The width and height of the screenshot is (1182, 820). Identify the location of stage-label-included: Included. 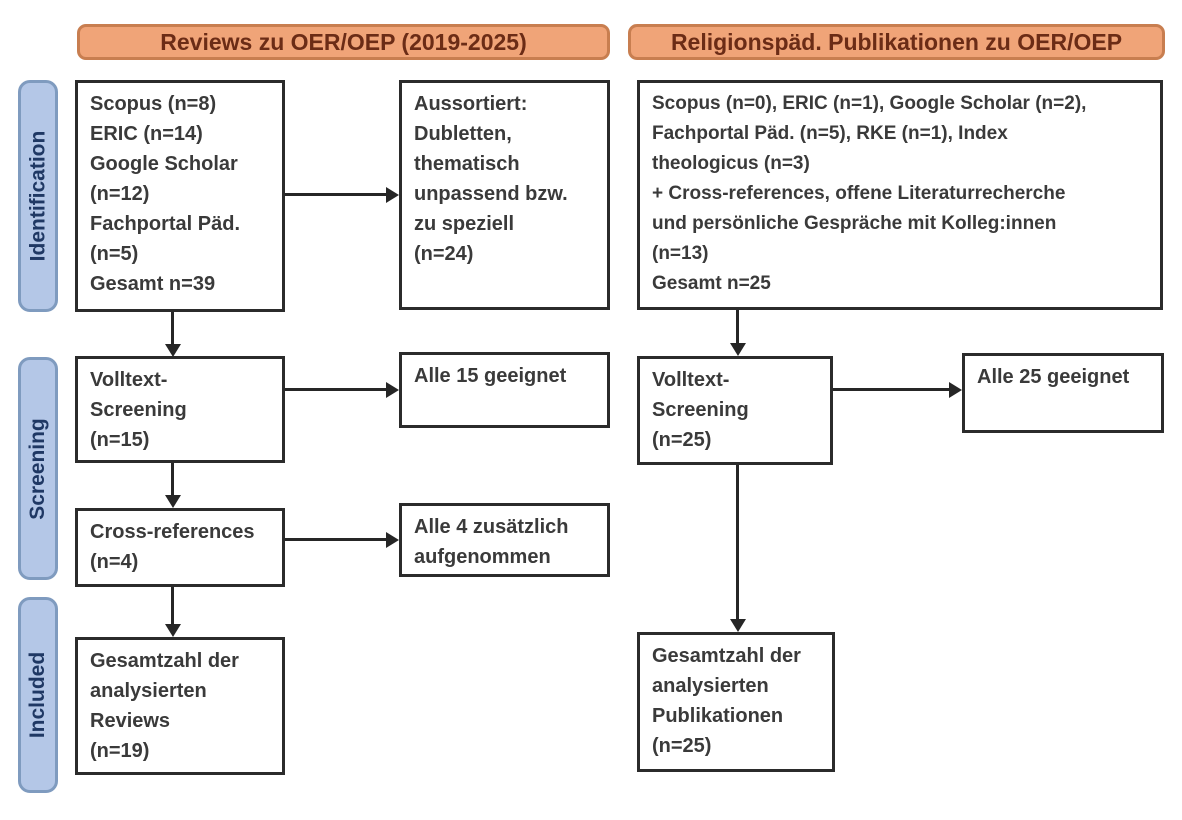
(38, 695).